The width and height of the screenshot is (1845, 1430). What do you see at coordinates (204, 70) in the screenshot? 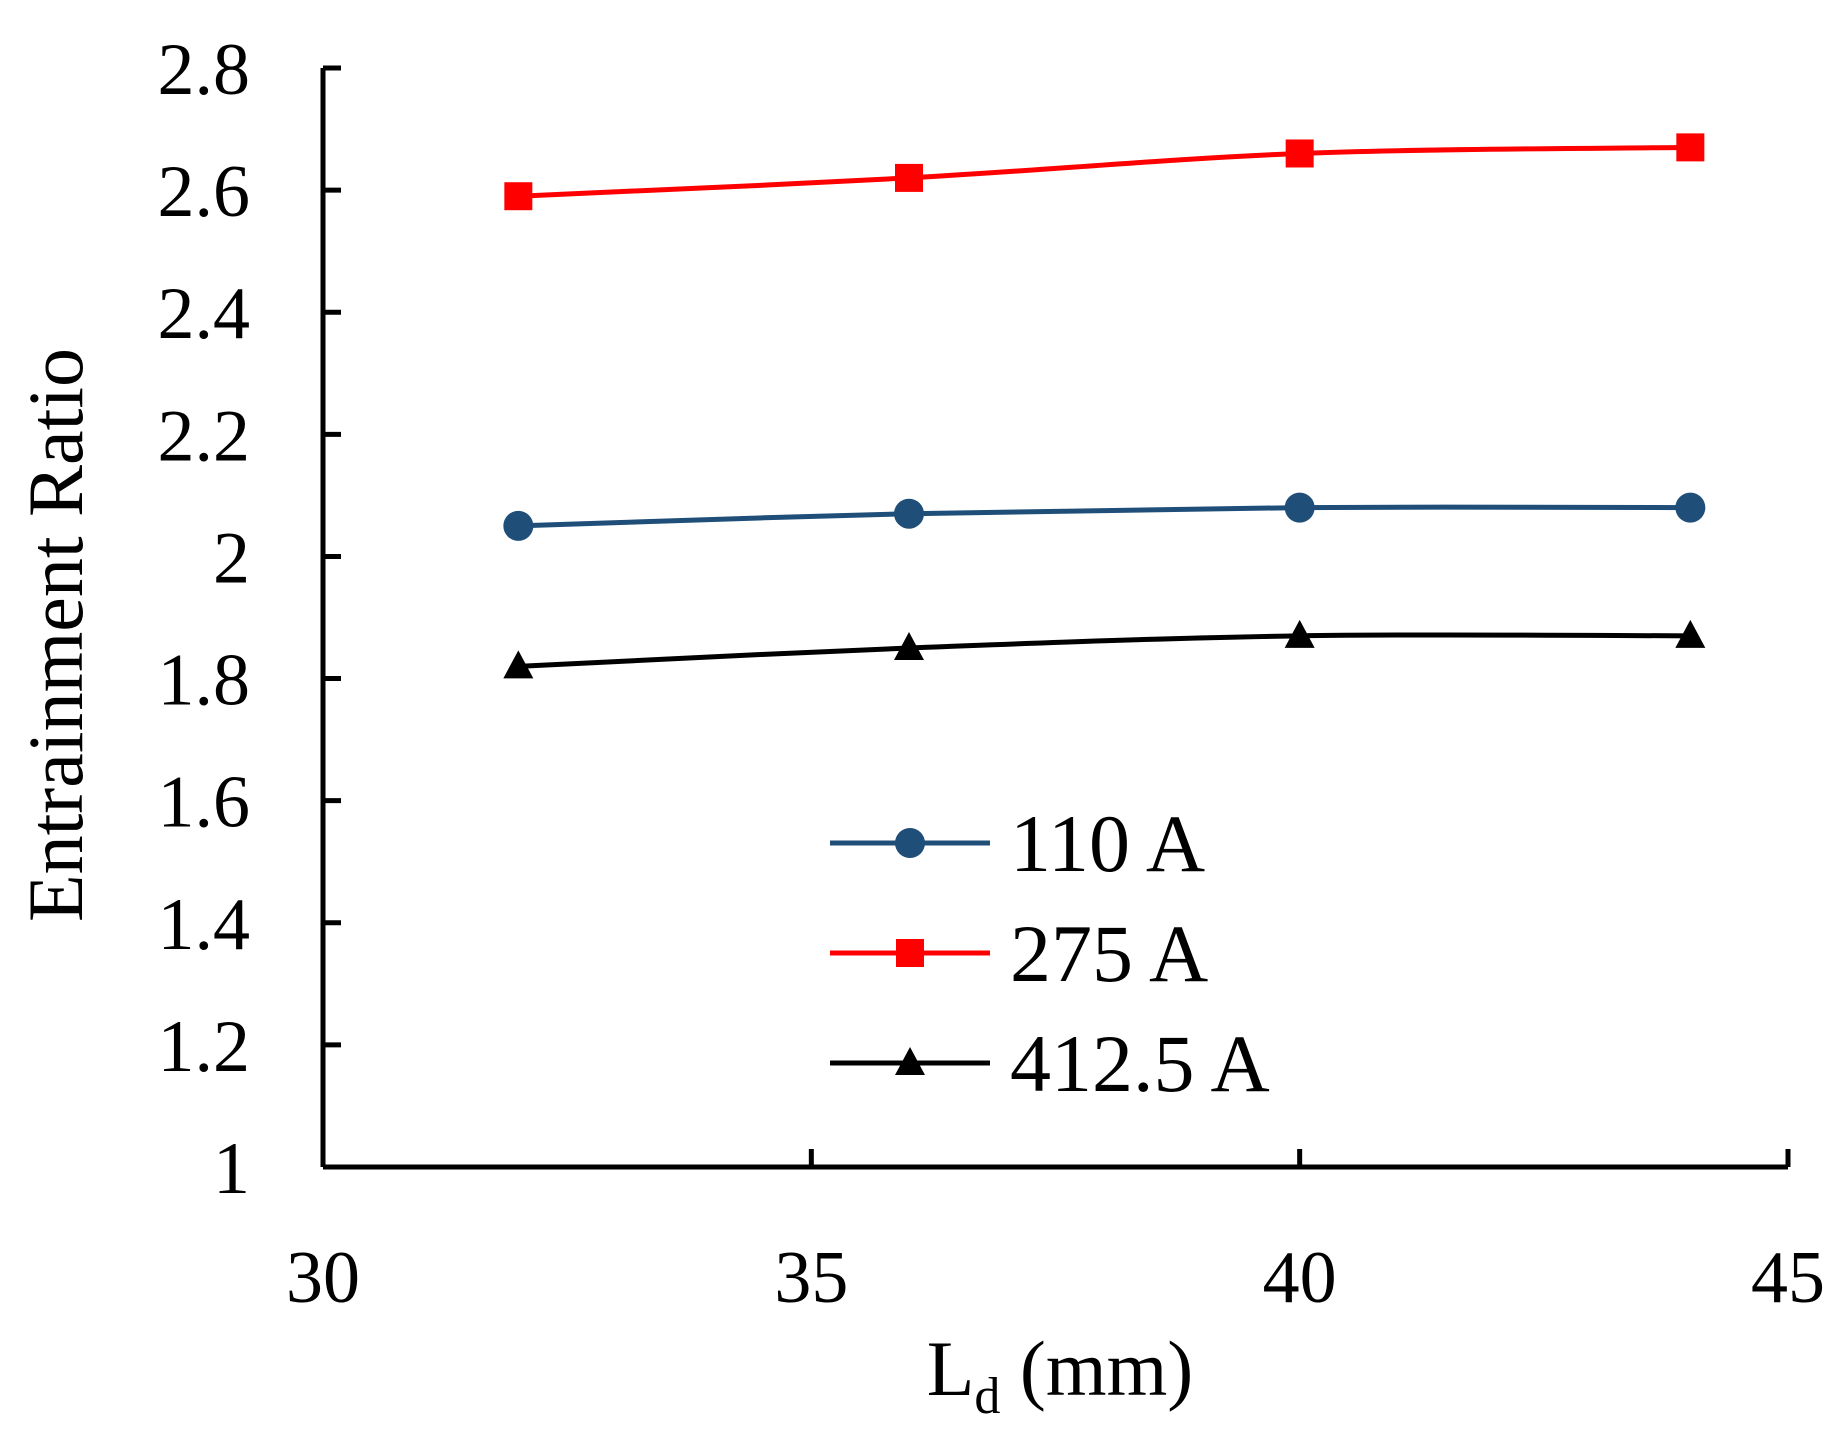
I see `y-tick-label: 2.8` at bounding box center [204, 70].